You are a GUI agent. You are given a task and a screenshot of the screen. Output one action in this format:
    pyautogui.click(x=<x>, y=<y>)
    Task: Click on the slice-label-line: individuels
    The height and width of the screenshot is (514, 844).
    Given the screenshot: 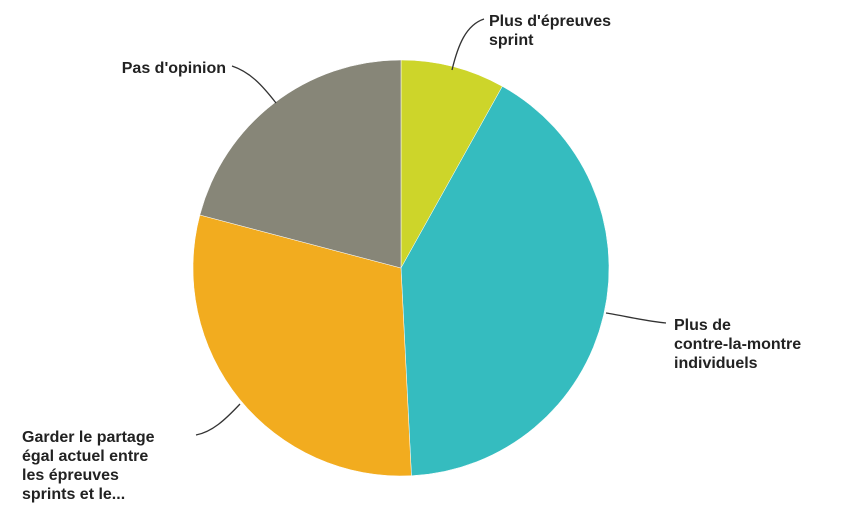 What is the action you would take?
    pyautogui.click(x=716, y=363)
    